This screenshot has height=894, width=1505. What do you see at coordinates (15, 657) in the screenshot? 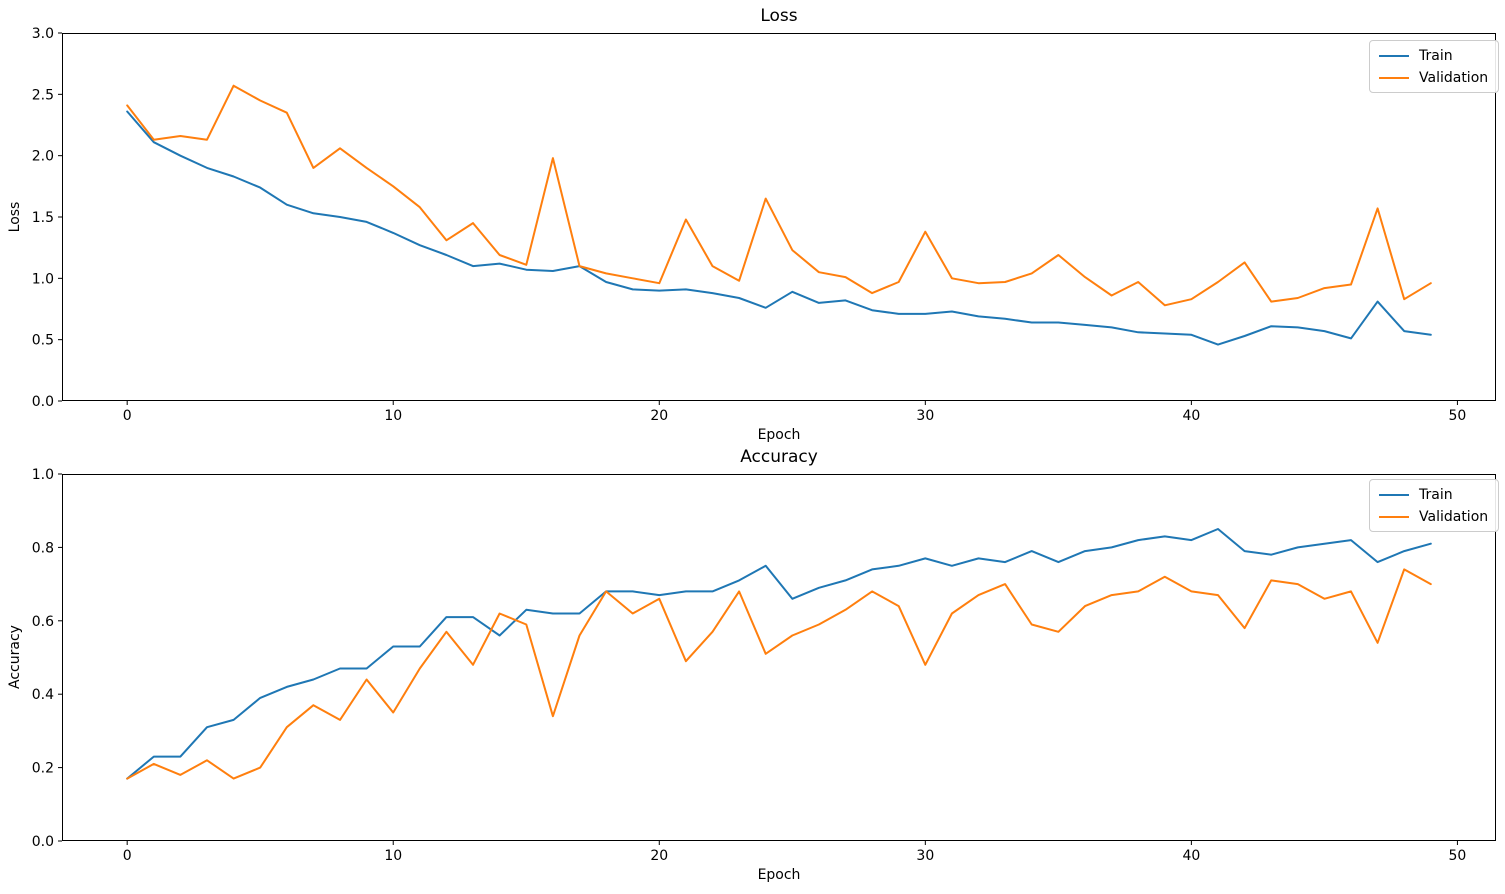
I see `accuracy-yaxis-label: Accuracy` at bounding box center [15, 657].